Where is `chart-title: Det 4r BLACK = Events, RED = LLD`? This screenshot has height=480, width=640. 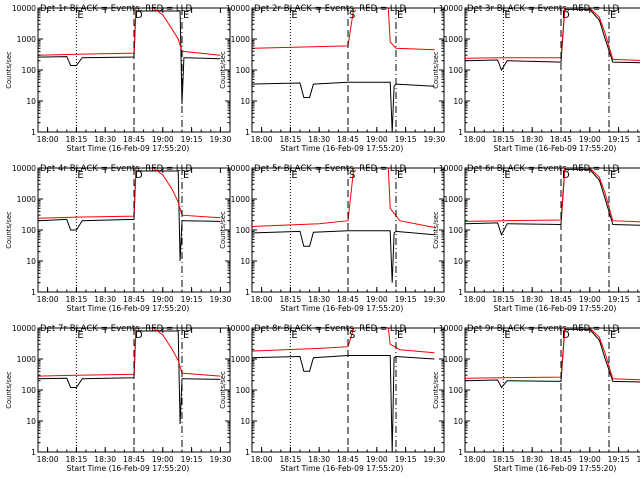
chart-title: Det 4r BLACK = Events, RED = LLD is located at coordinates (116, 169).